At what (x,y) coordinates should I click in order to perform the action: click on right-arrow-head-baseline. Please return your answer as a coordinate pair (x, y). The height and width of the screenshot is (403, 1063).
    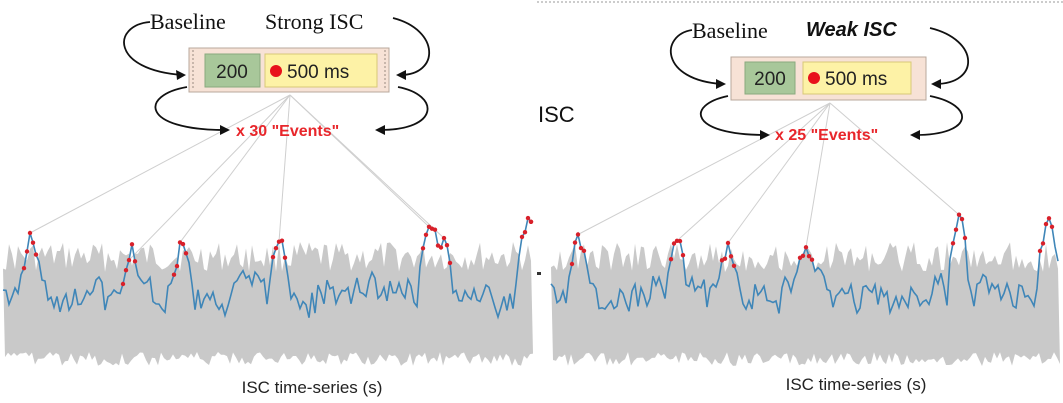
    Looking at the image, I should click on (721, 84).